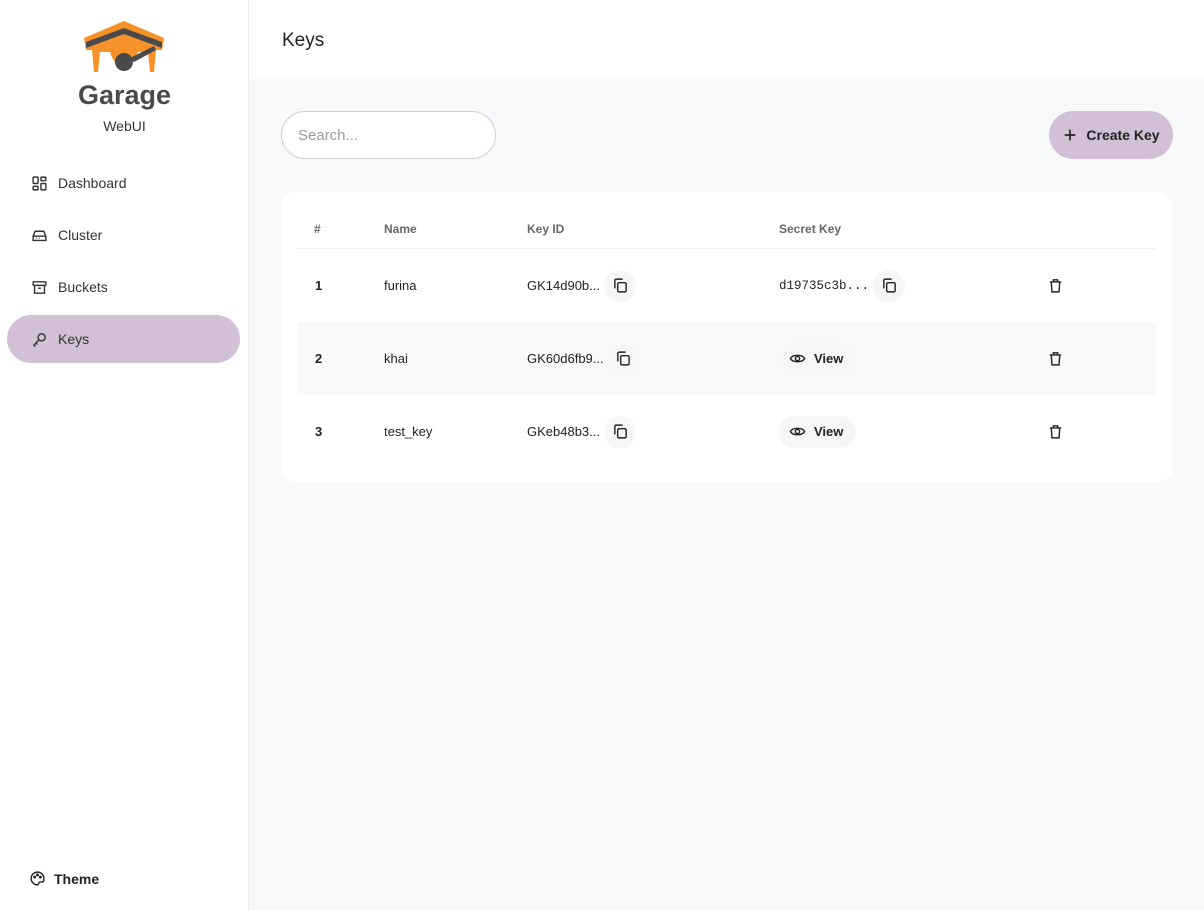 Image resolution: width=1204 pixels, height=910 pixels. What do you see at coordinates (83, 287) in the screenshot?
I see `sidebar-item-label: Buckets` at bounding box center [83, 287].